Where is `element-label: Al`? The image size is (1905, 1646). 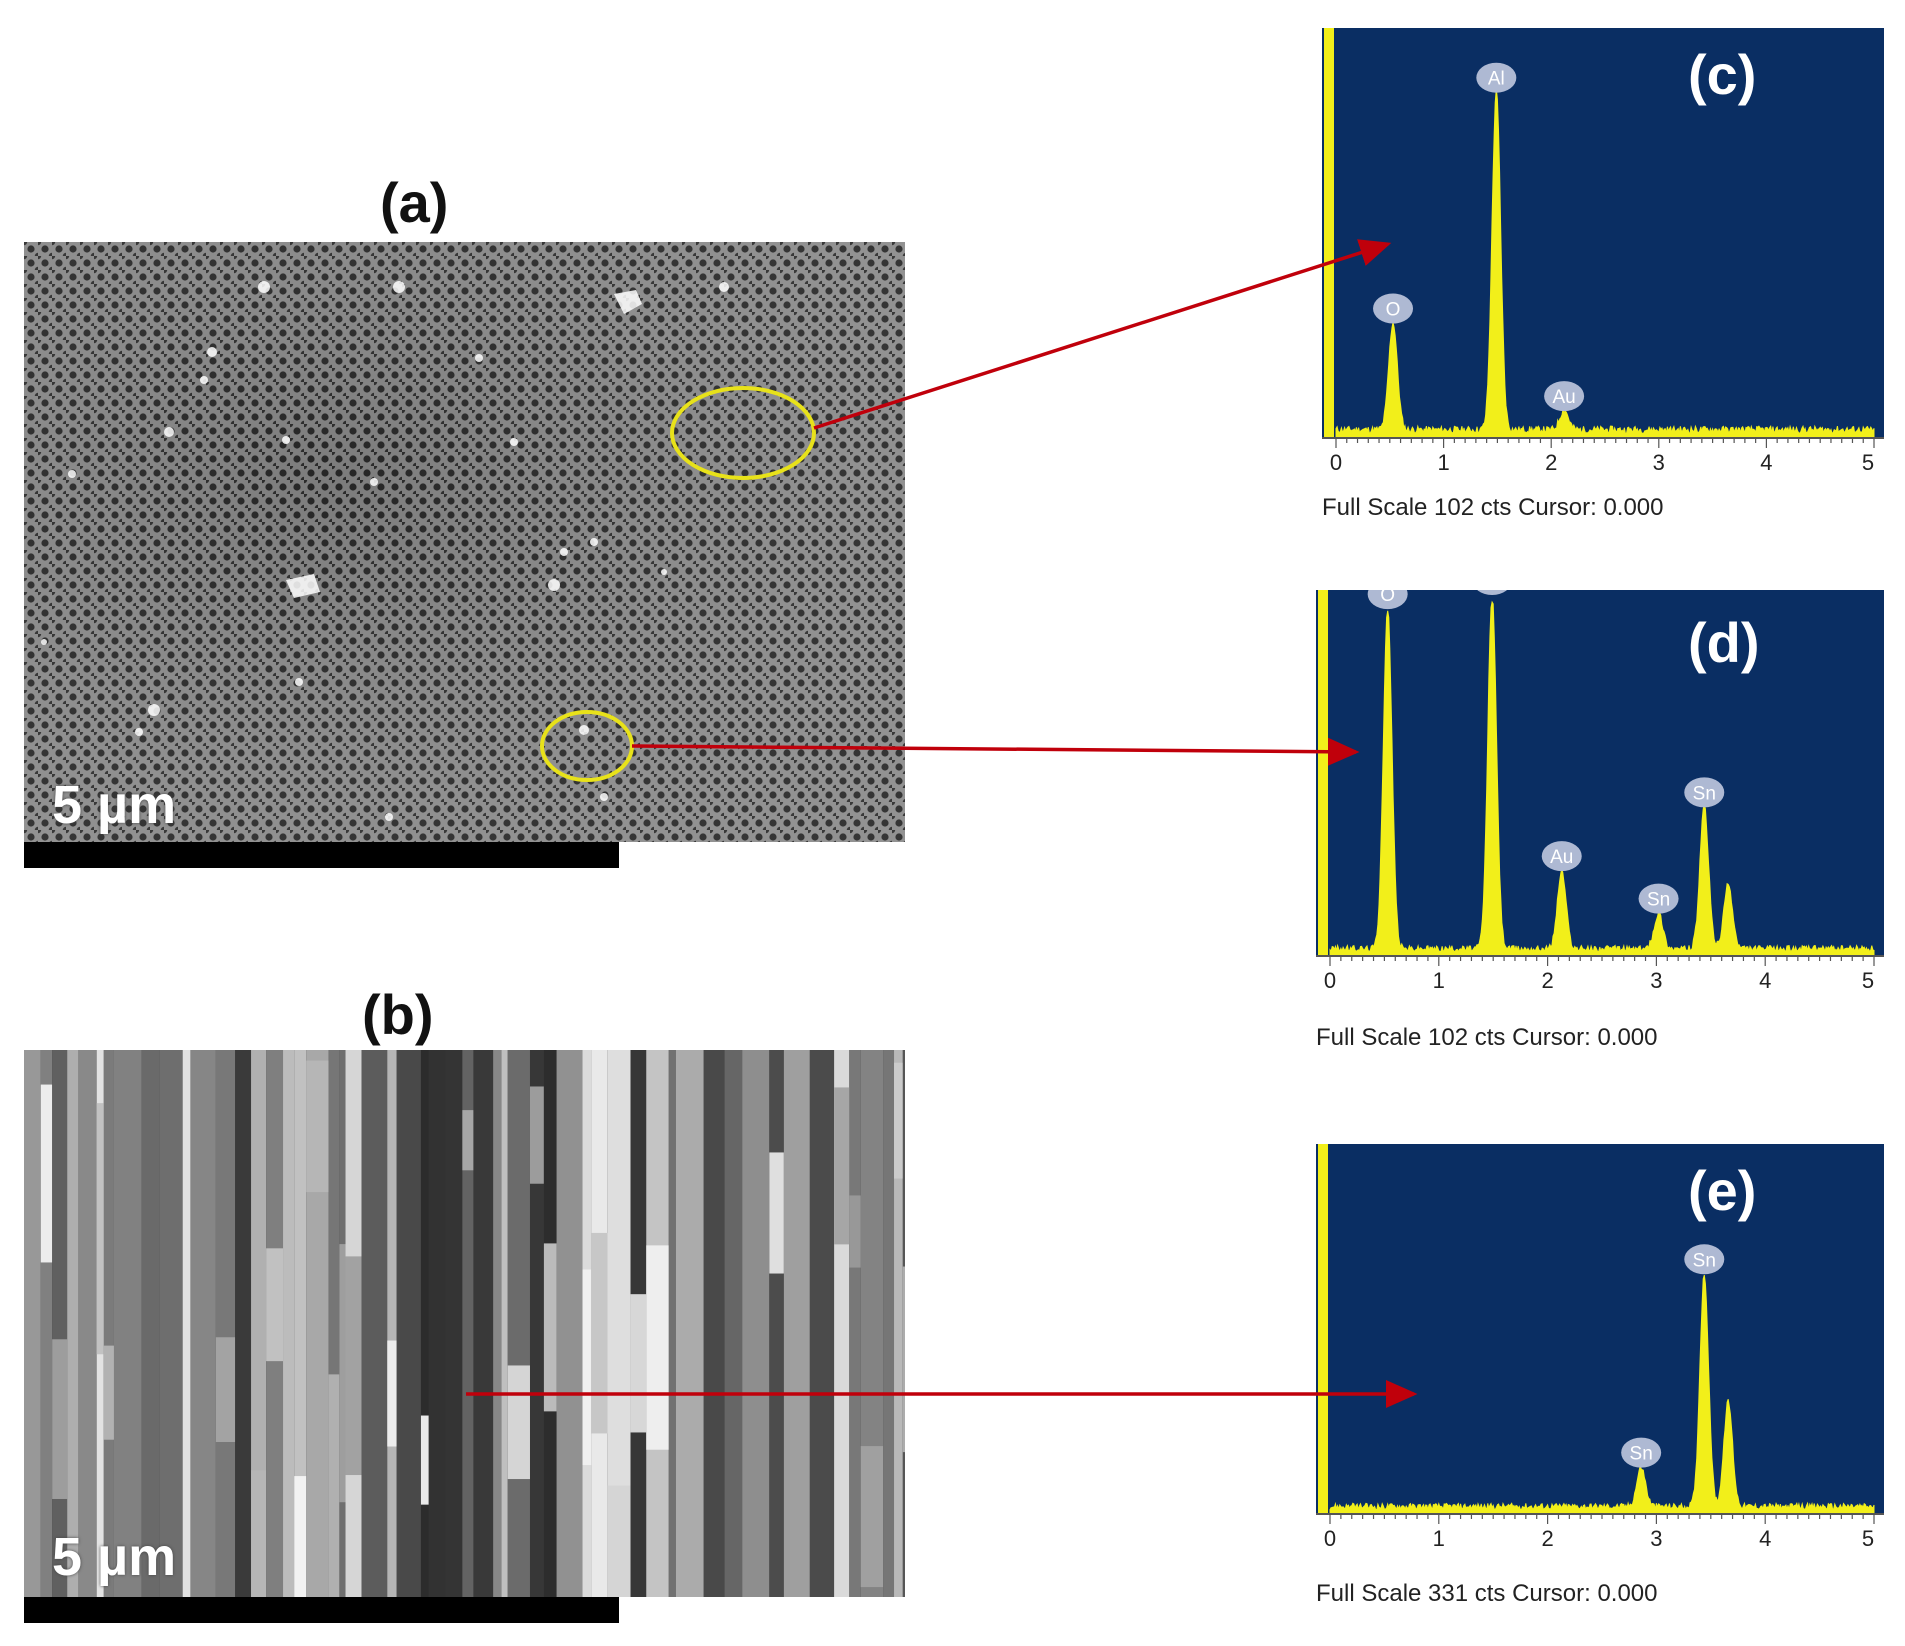
element-label: Al is located at coordinates (1496, 79).